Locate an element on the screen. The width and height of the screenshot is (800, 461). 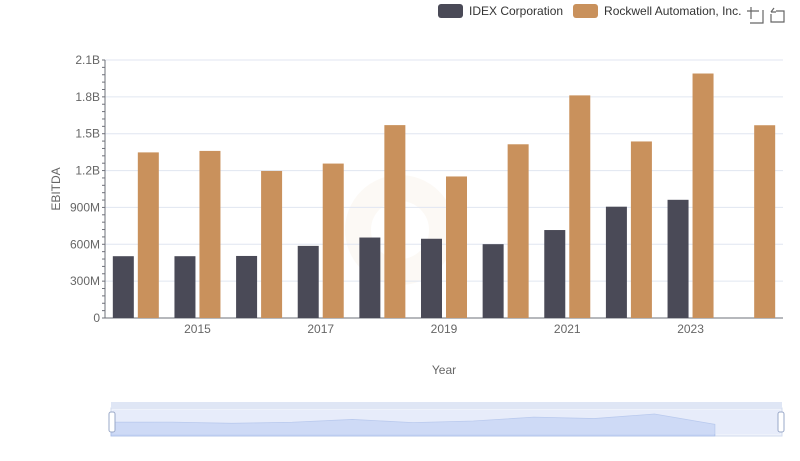
slider-preview-area is located at coordinates (413, 425).